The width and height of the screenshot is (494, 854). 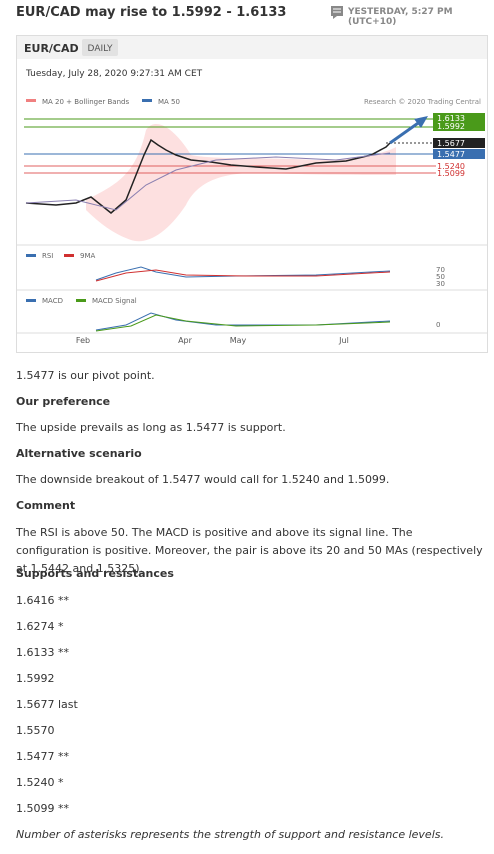 What do you see at coordinates (83, 340) in the screenshot?
I see `month-label: Feb` at bounding box center [83, 340].